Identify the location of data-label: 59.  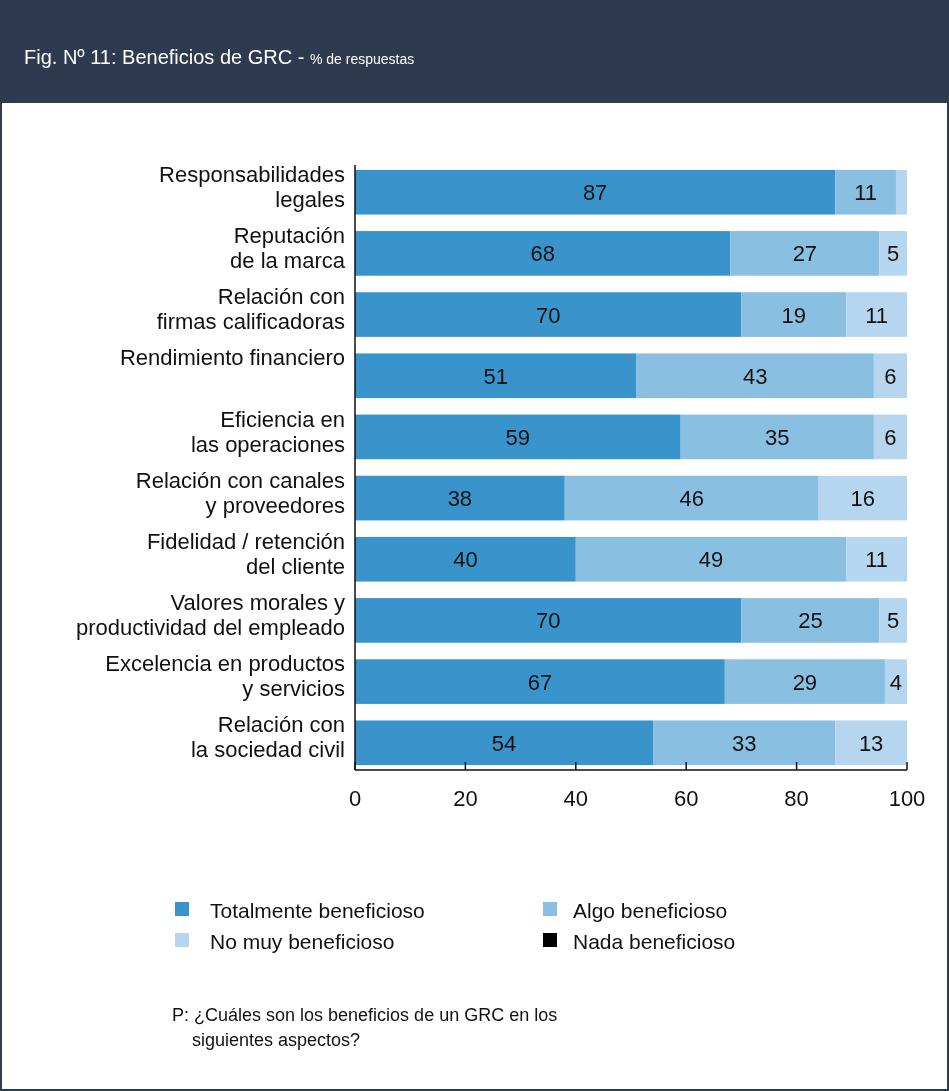
(518, 437).